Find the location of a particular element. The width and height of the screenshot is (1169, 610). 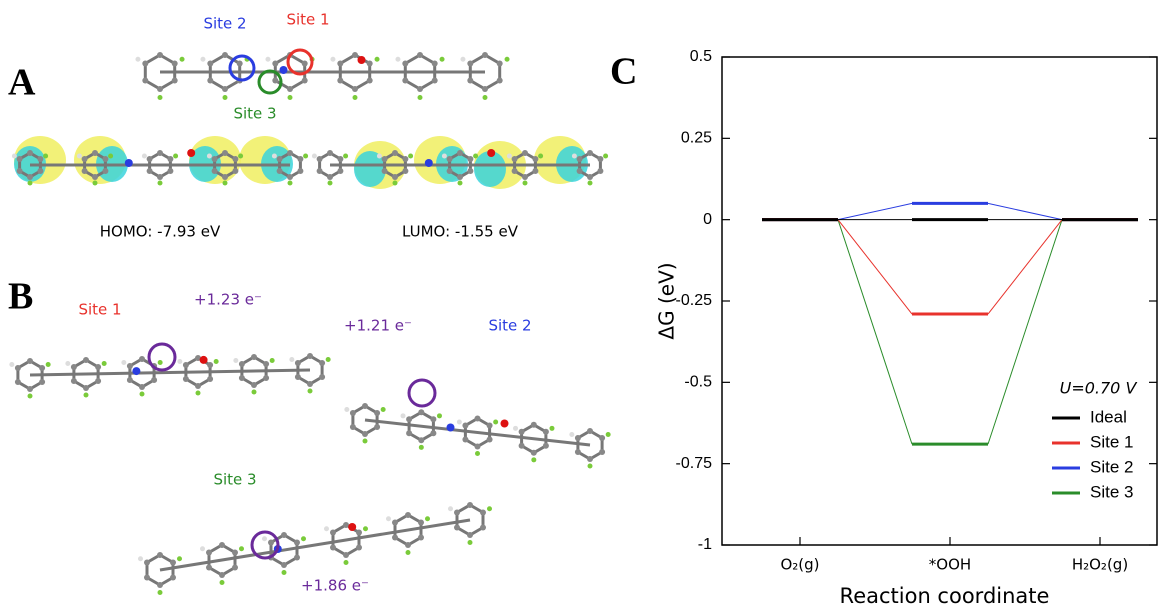

site-marker is located at coordinates (242, 68).